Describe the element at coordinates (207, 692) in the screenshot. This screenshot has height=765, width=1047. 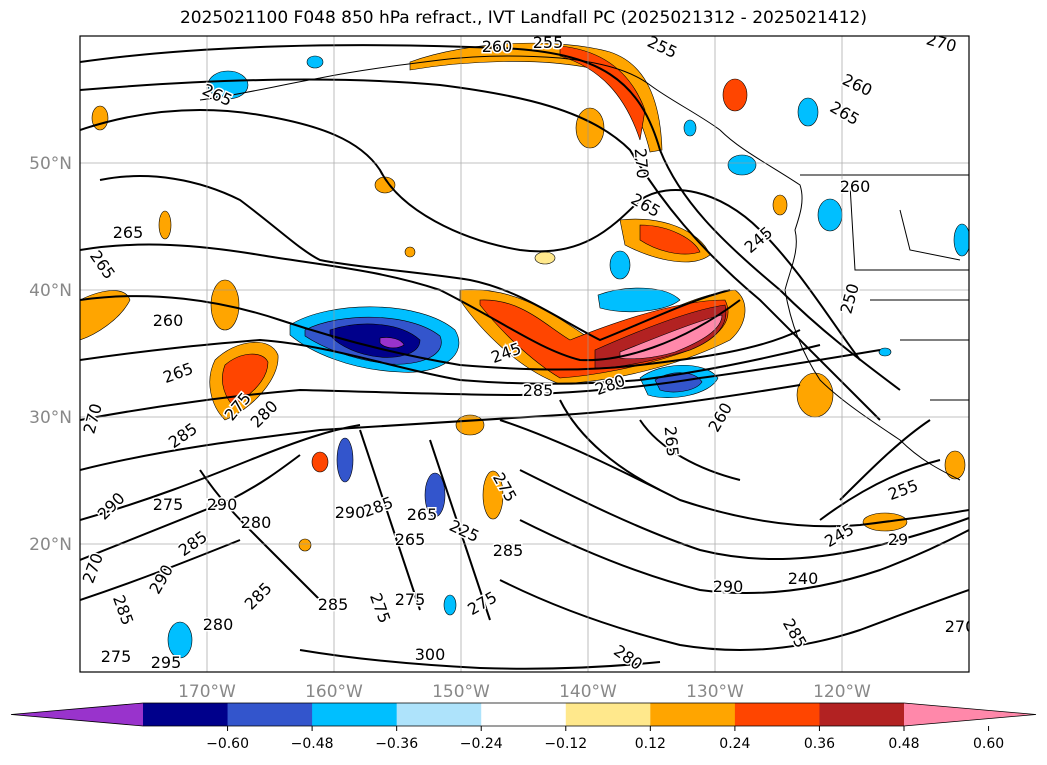
I see `lon-tick-label: 170°W` at that location.